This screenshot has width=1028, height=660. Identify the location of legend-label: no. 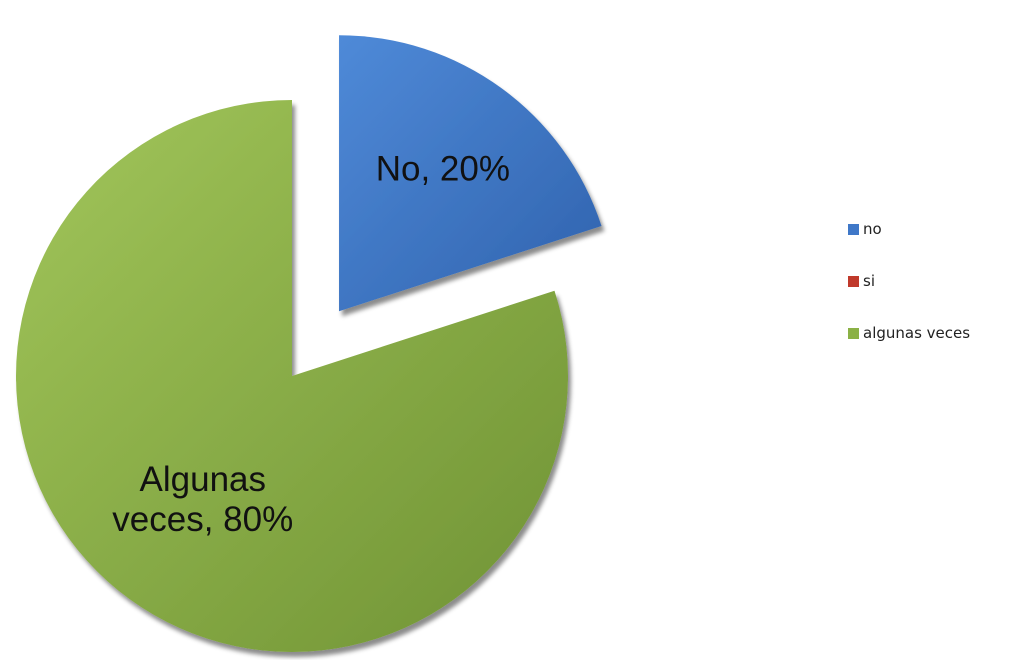
(872, 229).